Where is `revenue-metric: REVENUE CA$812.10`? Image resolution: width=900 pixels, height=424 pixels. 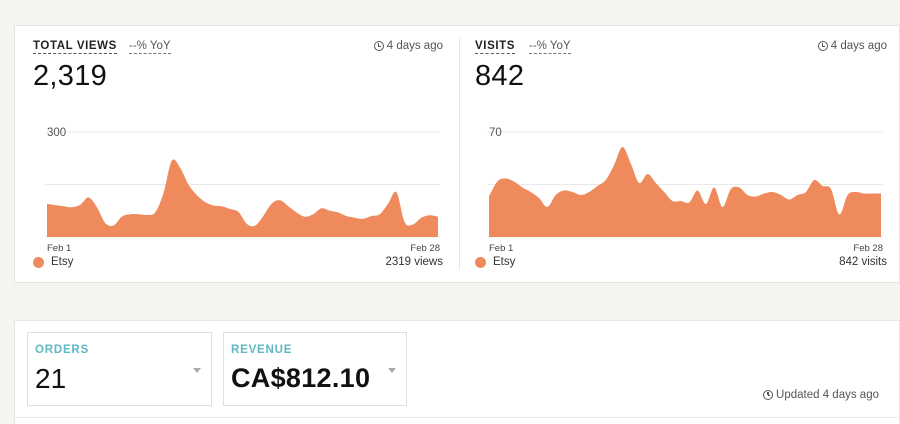
revenue-metric: REVENUE CA$812.10 is located at coordinates (315, 369).